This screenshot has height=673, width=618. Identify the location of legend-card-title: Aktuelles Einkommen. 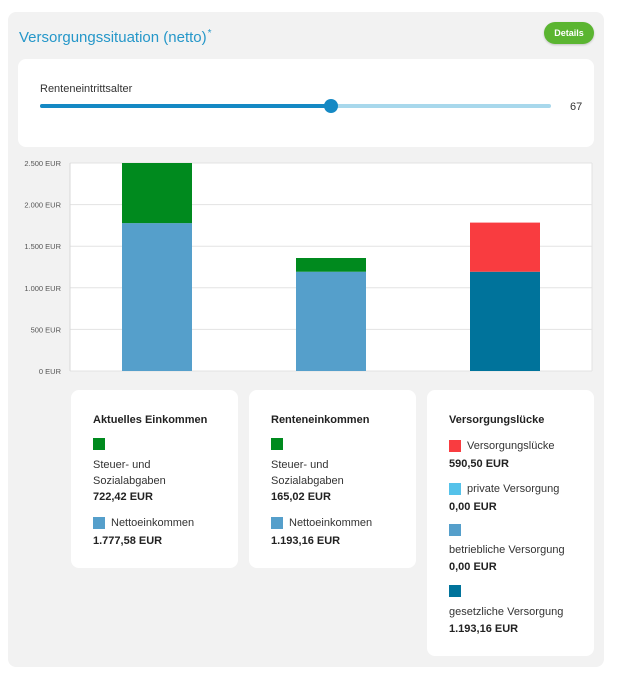
(150, 420).